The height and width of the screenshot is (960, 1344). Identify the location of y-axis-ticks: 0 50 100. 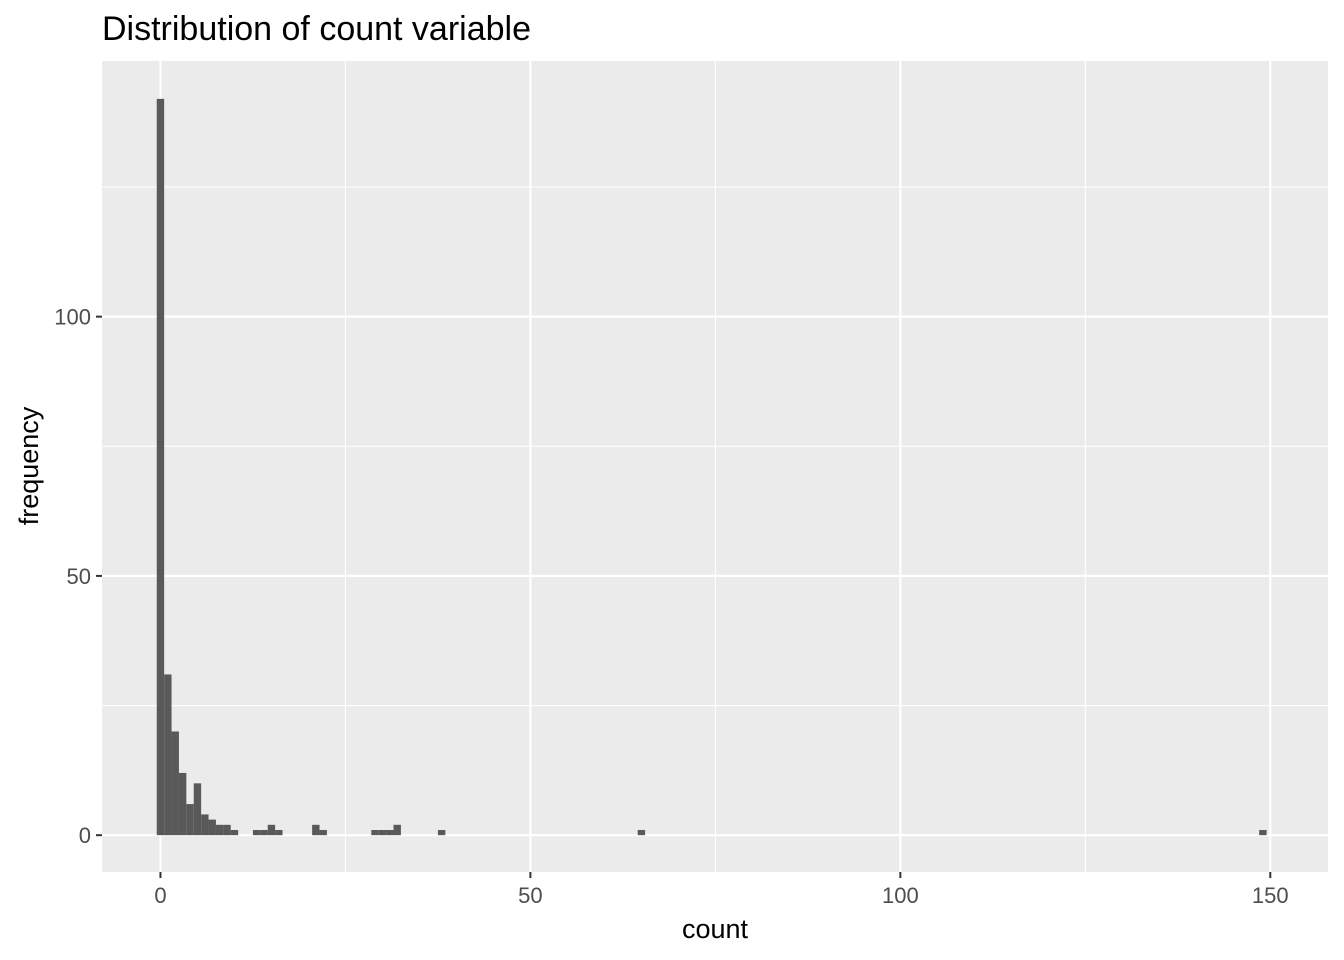
(78, 576).